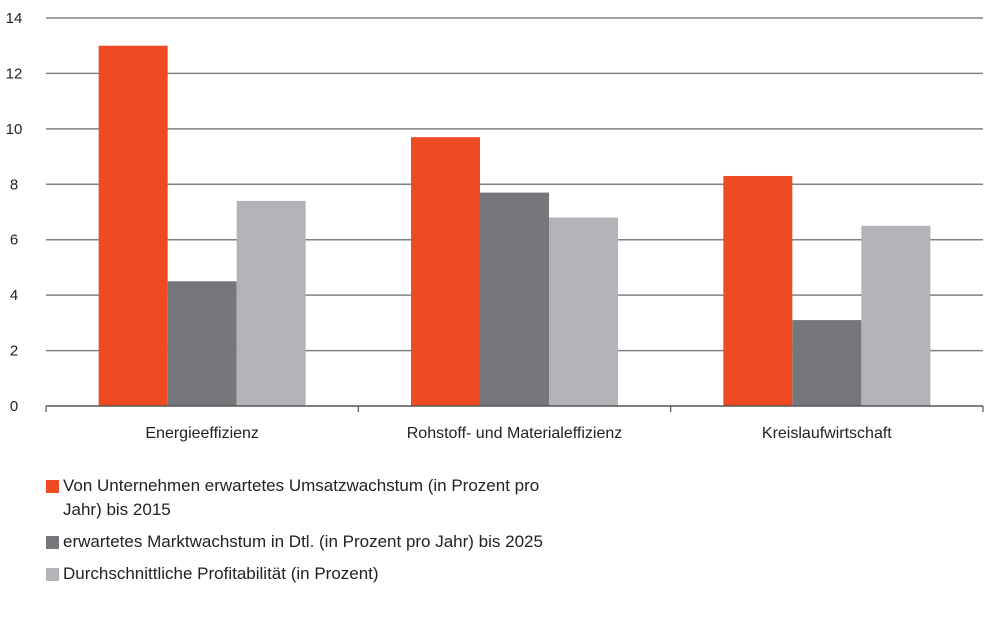 The height and width of the screenshot is (625, 1000). I want to click on x-axis, so click(514, 408).